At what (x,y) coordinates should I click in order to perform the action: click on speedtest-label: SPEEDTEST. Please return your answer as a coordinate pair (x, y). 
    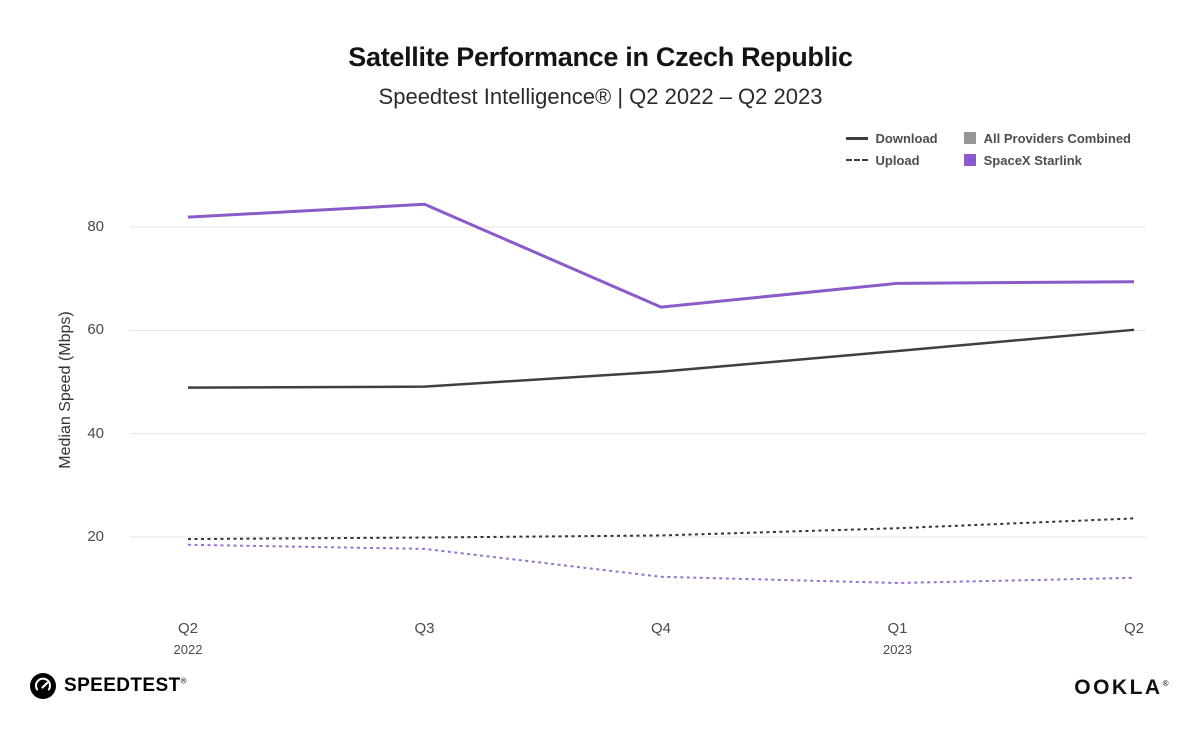
    Looking at the image, I should click on (122, 685).